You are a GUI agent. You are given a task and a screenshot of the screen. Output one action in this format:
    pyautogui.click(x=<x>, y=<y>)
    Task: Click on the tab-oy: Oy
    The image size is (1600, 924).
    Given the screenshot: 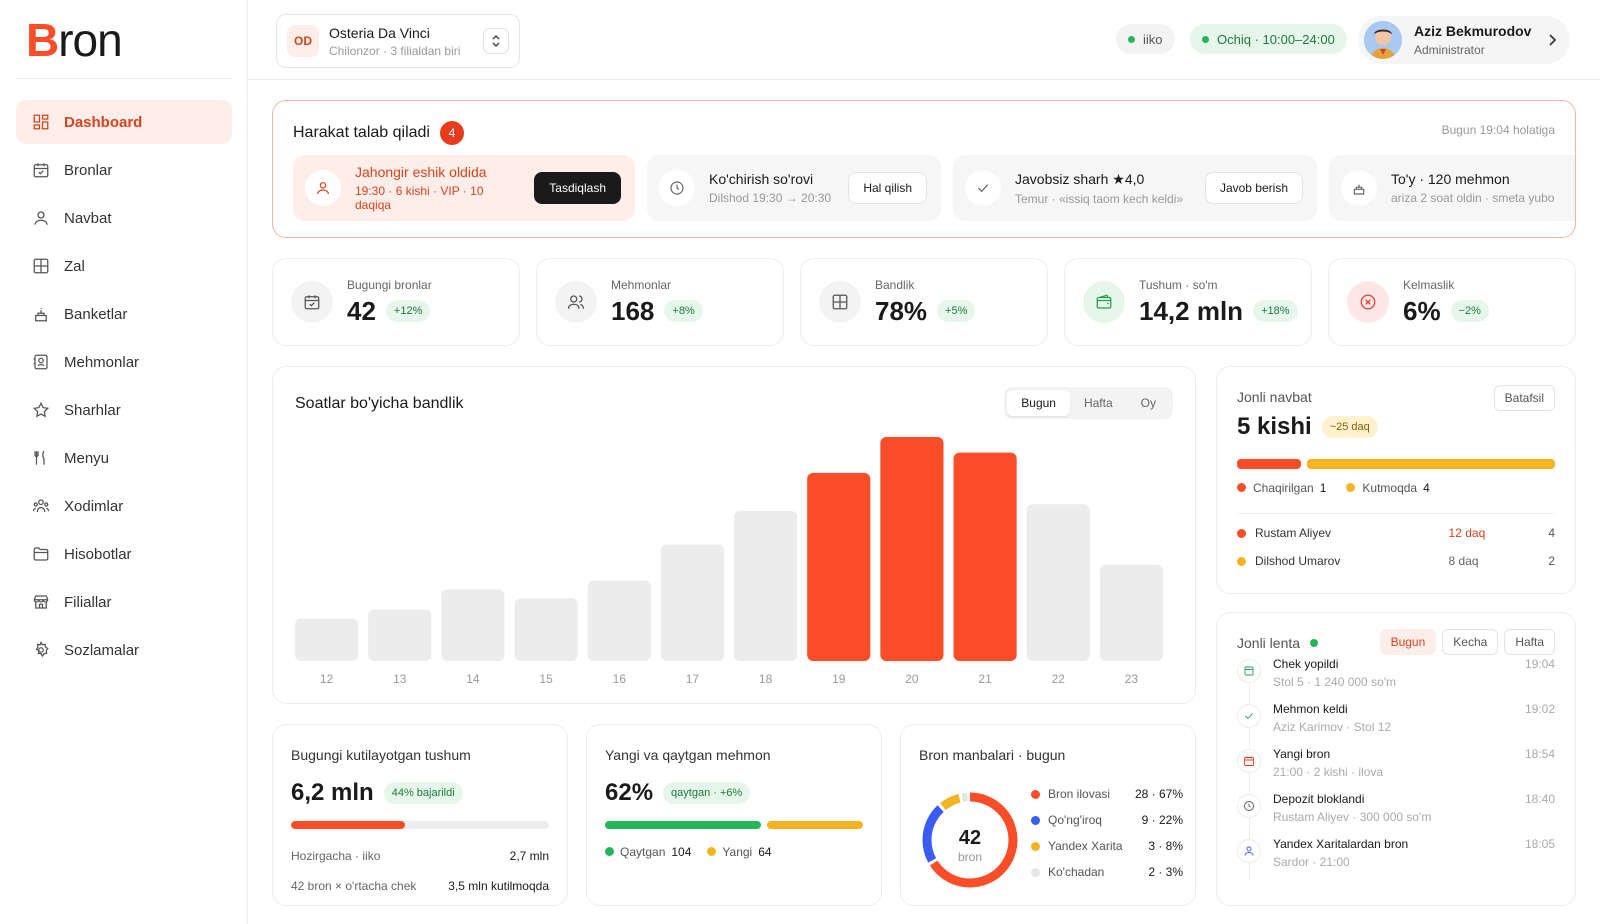 What is the action you would take?
    pyautogui.click(x=1148, y=403)
    